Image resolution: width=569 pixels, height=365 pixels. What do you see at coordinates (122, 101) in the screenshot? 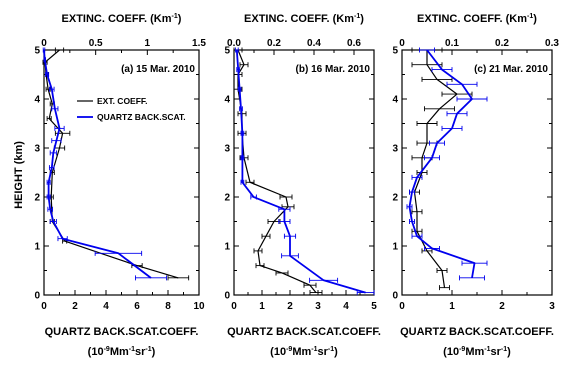
I see `legend-label-extinction: EXT. COEFF.` at bounding box center [122, 101].